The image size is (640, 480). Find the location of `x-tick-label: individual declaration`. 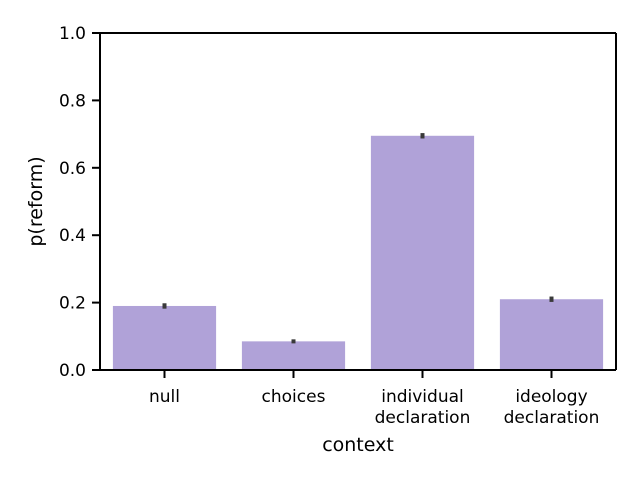

x-tick-label: individual declaration is located at coordinates (423, 407).